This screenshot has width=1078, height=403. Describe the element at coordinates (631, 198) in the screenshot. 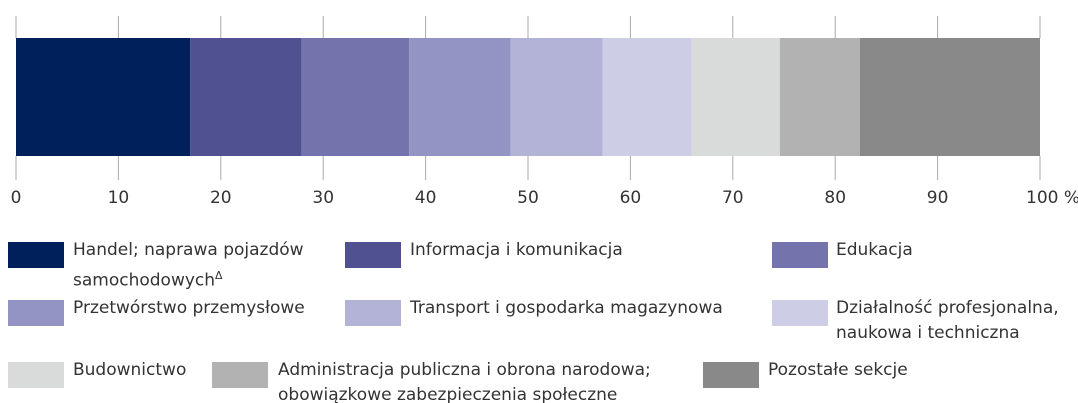

I see `x-tick-label: 60` at that location.